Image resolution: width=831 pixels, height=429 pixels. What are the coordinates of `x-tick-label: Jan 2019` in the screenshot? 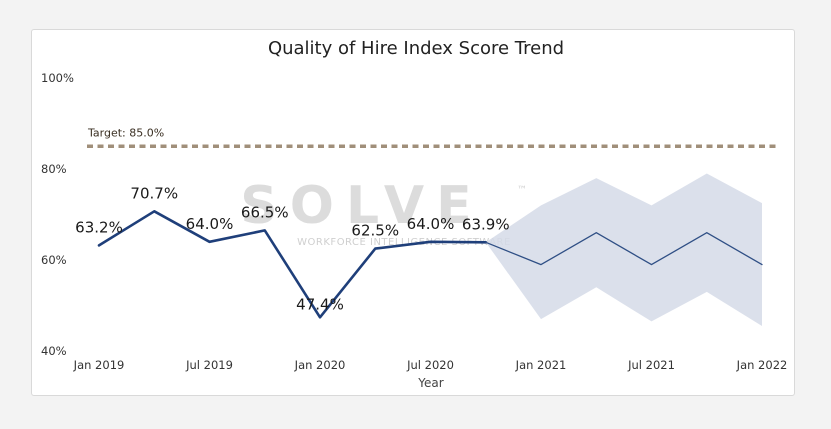 It's located at (99, 365).